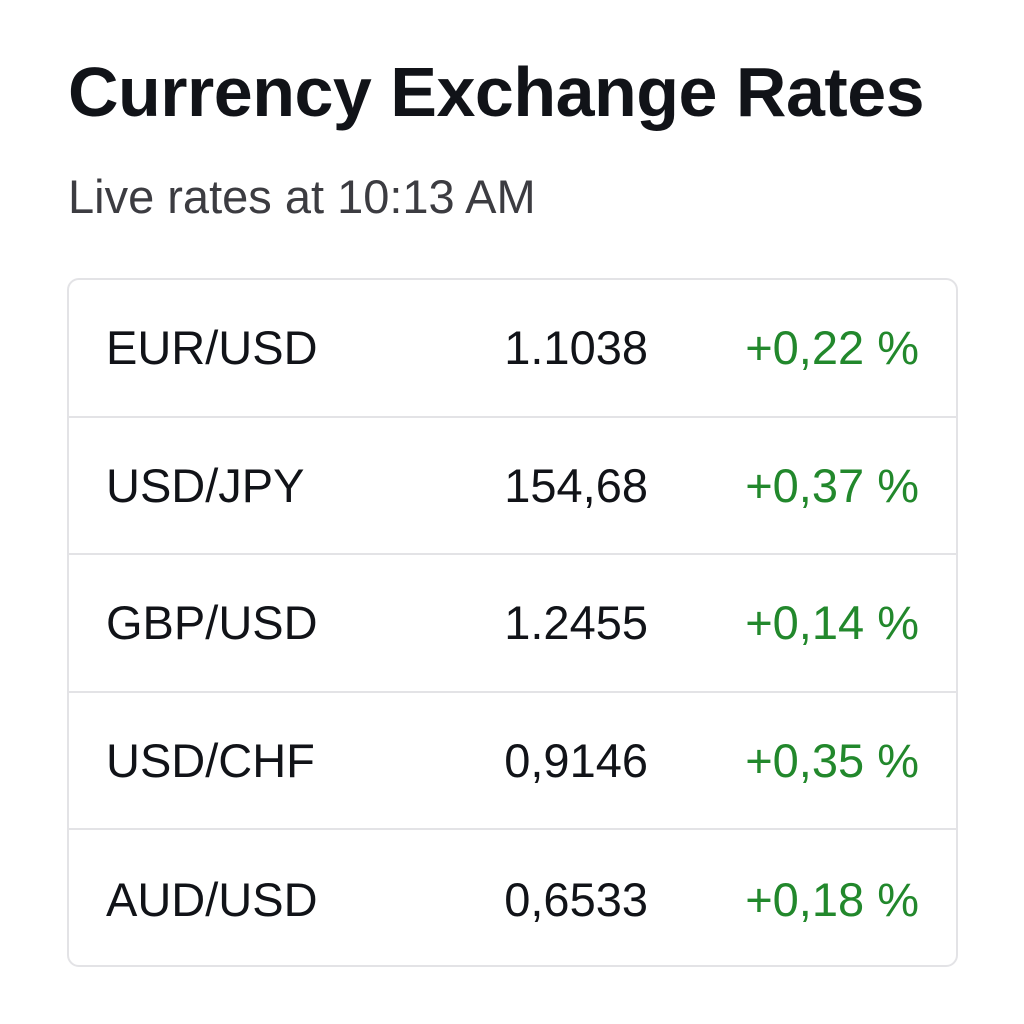  What do you see at coordinates (496, 92) in the screenshot?
I see `page-title: Currency Exchange Rates` at bounding box center [496, 92].